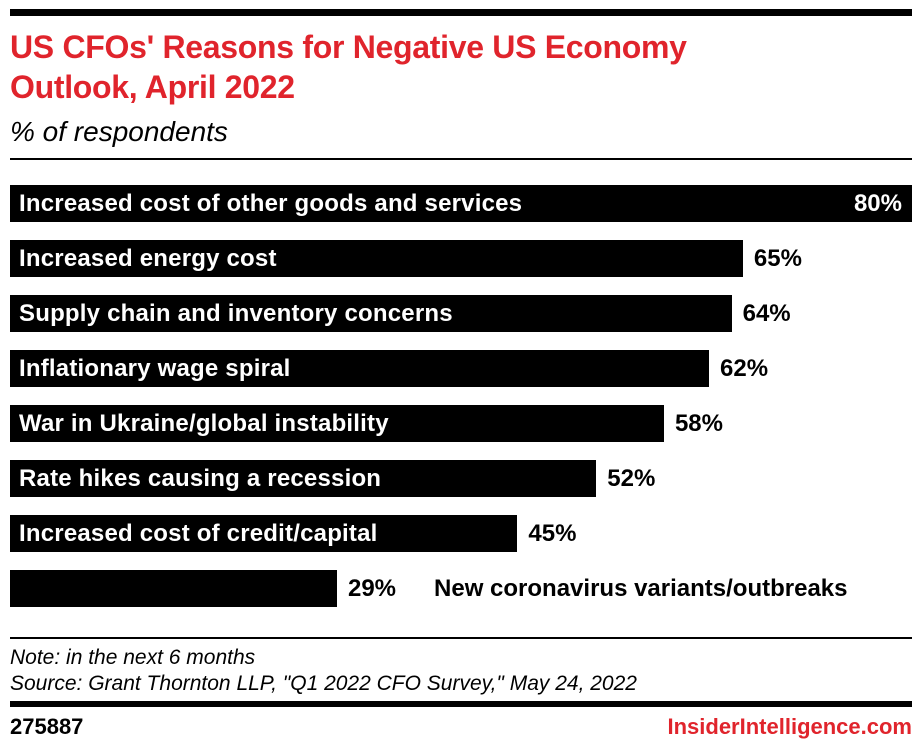  I want to click on bar-value: 80%, so click(877, 203).